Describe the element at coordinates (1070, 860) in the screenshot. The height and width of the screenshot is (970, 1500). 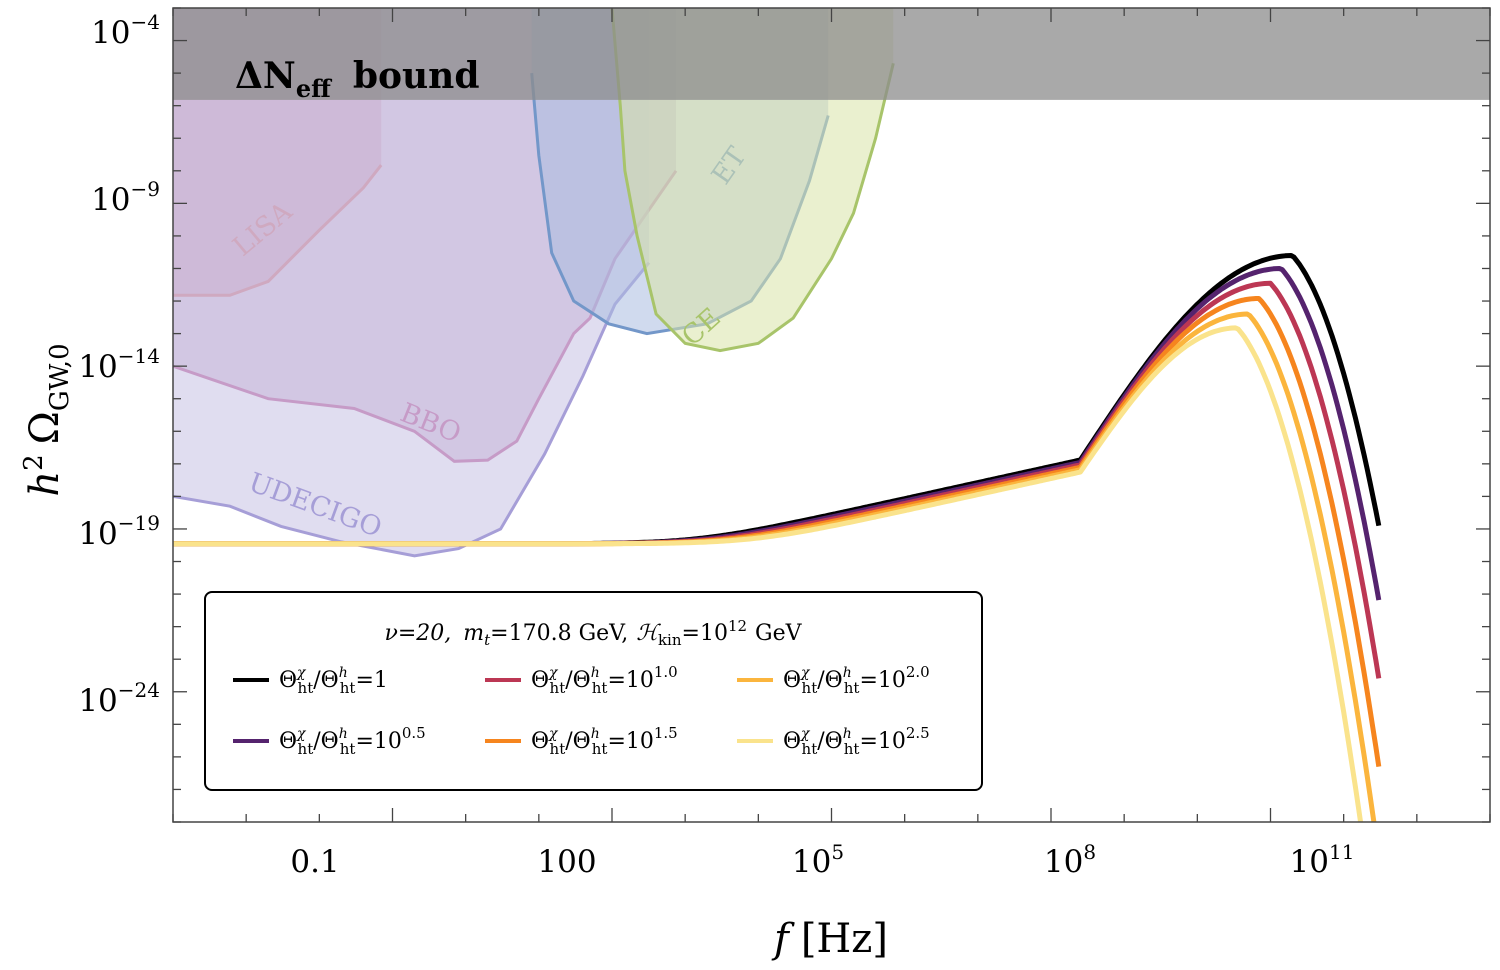
I see `x-tick-label: 10⁸` at that location.